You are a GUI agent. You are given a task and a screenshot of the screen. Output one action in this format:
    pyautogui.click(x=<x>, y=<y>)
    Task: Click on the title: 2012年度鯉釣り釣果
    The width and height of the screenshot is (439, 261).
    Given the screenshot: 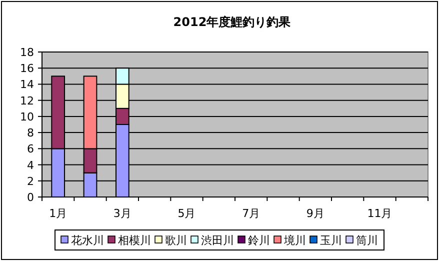 What is the action you would take?
    pyautogui.click(x=232, y=22)
    